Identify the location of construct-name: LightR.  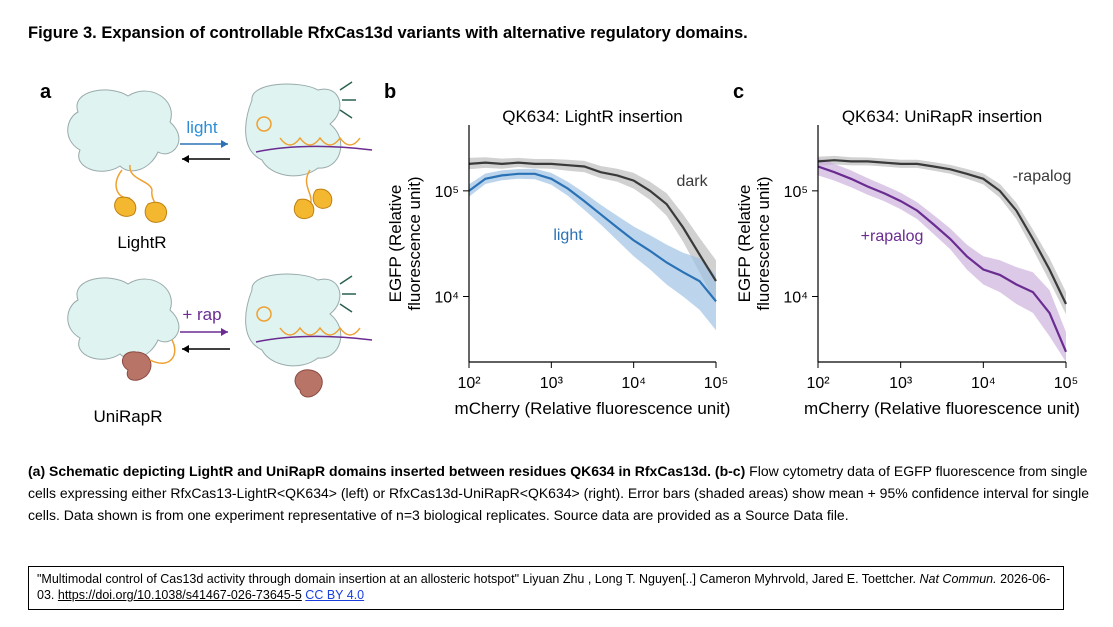
(141, 242).